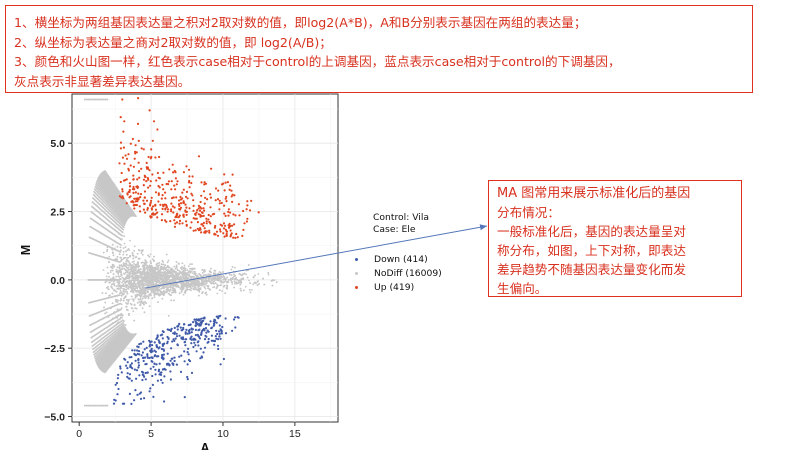 Image resolution: width=800 pixels, height=450 pixels. Describe the element at coordinates (102, 81) in the screenshot. I see `annotation-line: 灰点表示非显著差异表达基因。` at that location.